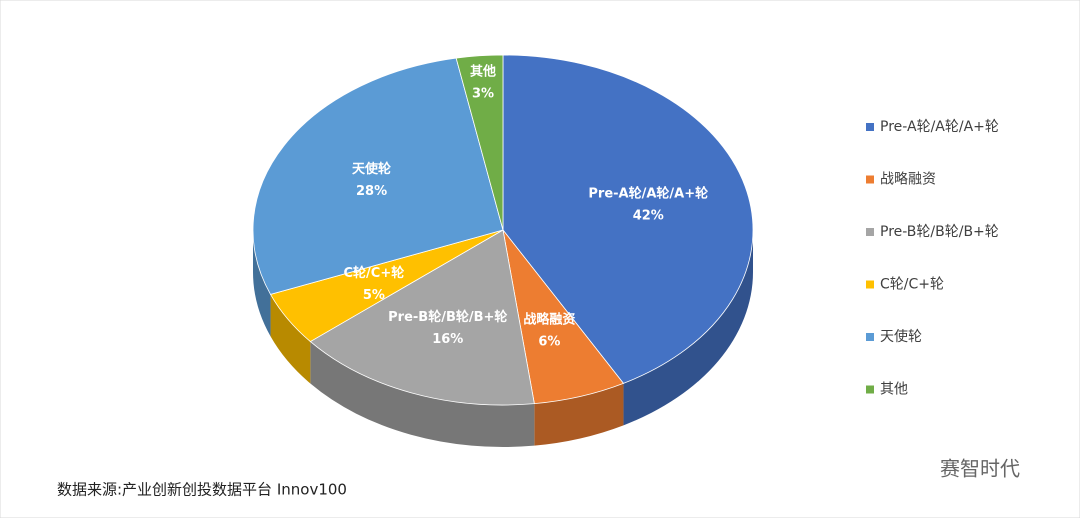  Describe the element at coordinates (483, 93) in the screenshot. I see `slice-value-label: 3%` at that location.